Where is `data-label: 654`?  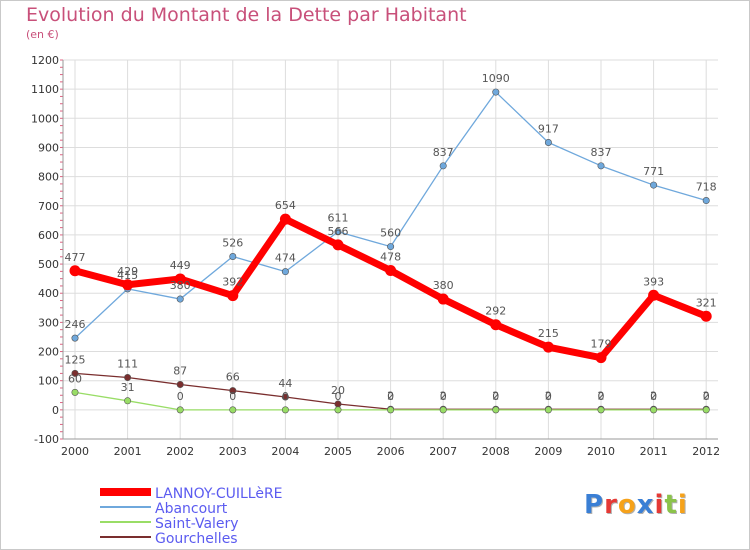 data-label: 654 is located at coordinates (285, 205).